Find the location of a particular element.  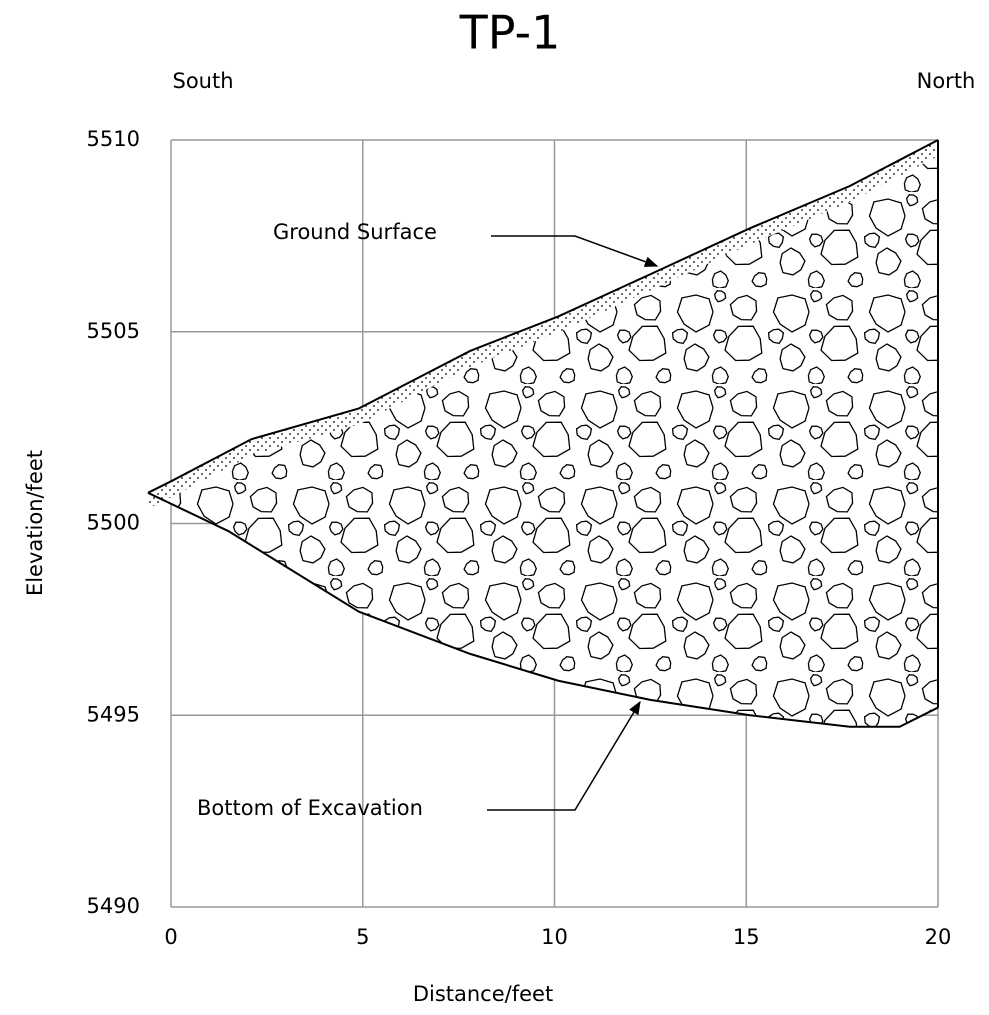

y-axis-label: Elevation/feet is located at coordinates (35, 523).